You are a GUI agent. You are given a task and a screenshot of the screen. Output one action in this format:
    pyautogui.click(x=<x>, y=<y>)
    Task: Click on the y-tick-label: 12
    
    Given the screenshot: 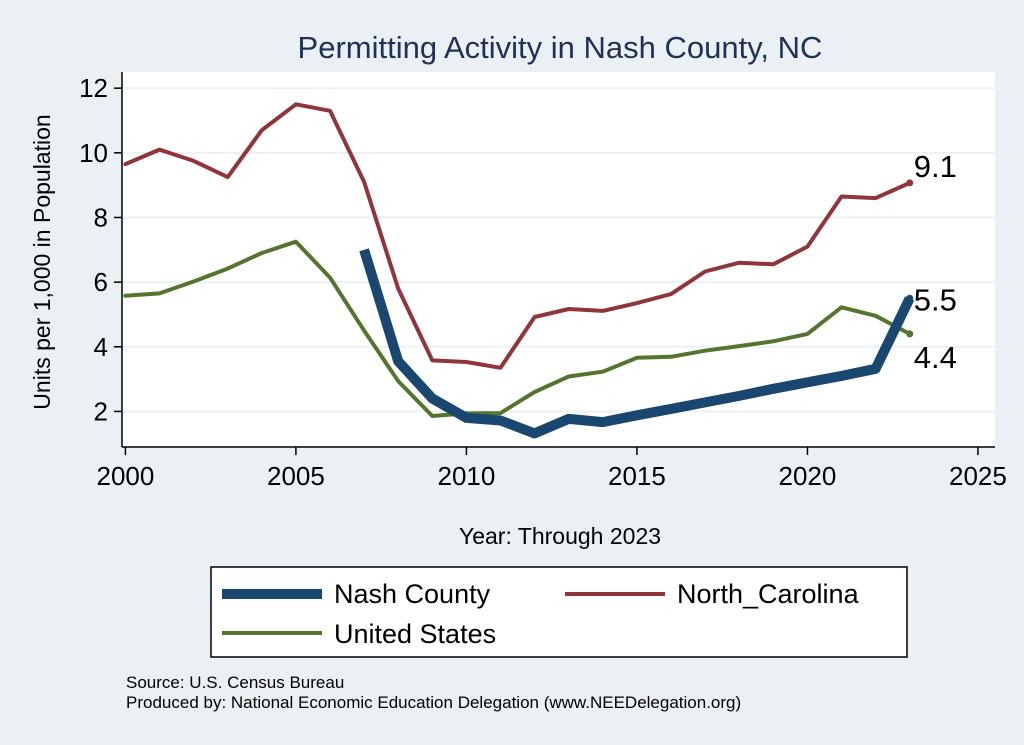 What is the action you would take?
    pyautogui.click(x=93, y=88)
    